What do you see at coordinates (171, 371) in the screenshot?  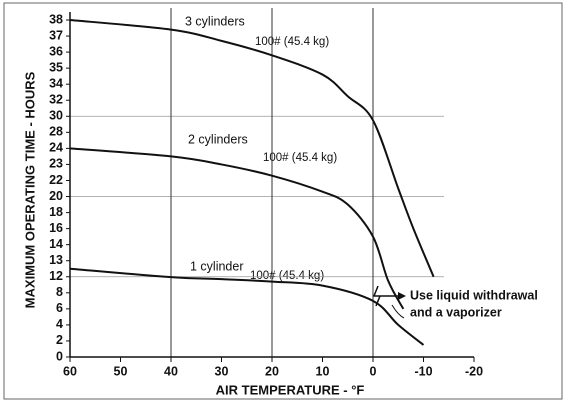 I see `x-tick-label: 40` at bounding box center [171, 371].